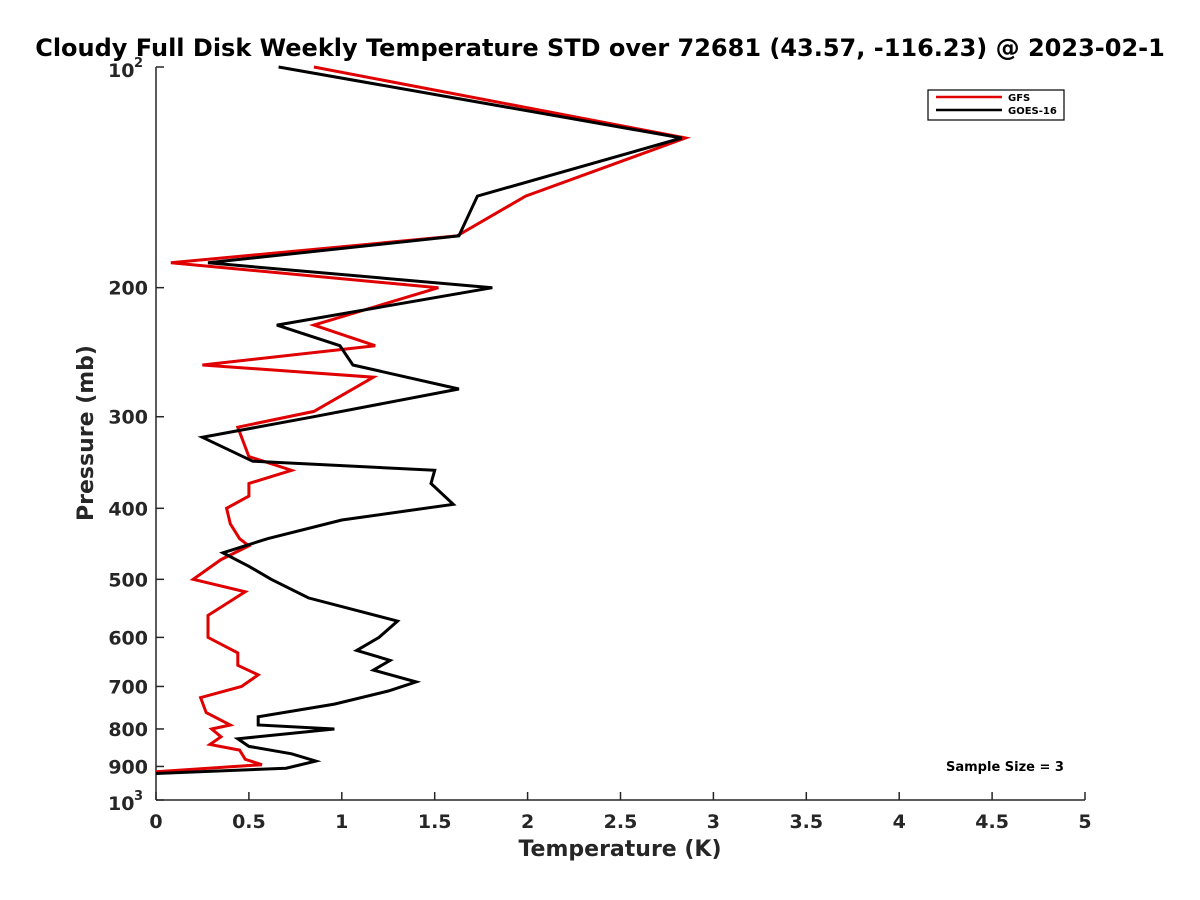 This screenshot has width=1200, height=900. What do you see at coordinates (128, 687) in the screenshot?
I see `y-tick-label: 700` at bounding box center [128, 687].